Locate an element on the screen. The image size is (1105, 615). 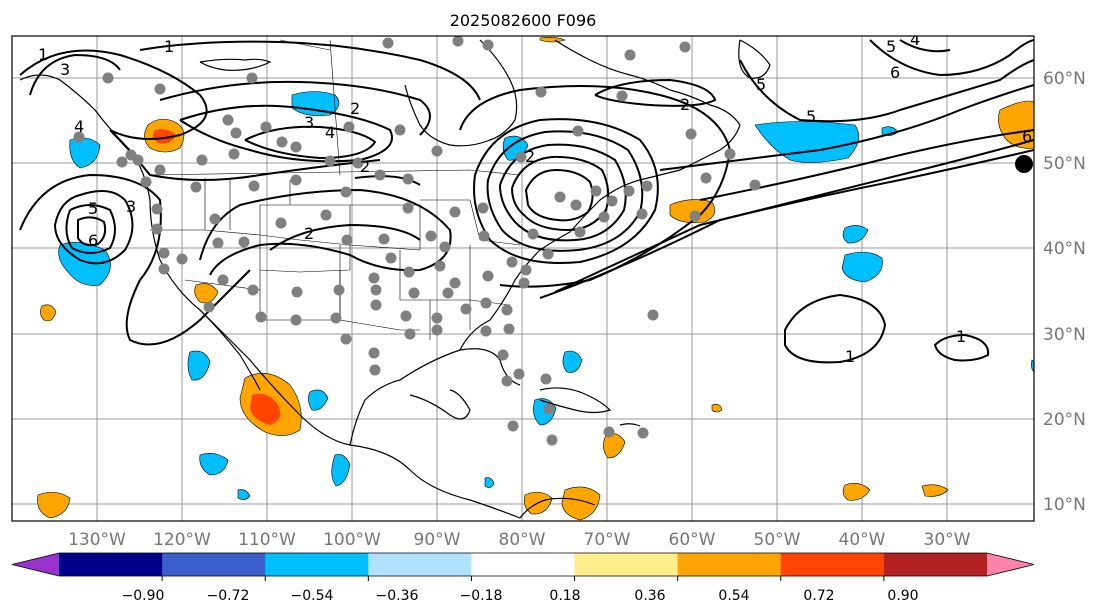
lat-label: 20°N is located at coordinates (1064, 420).